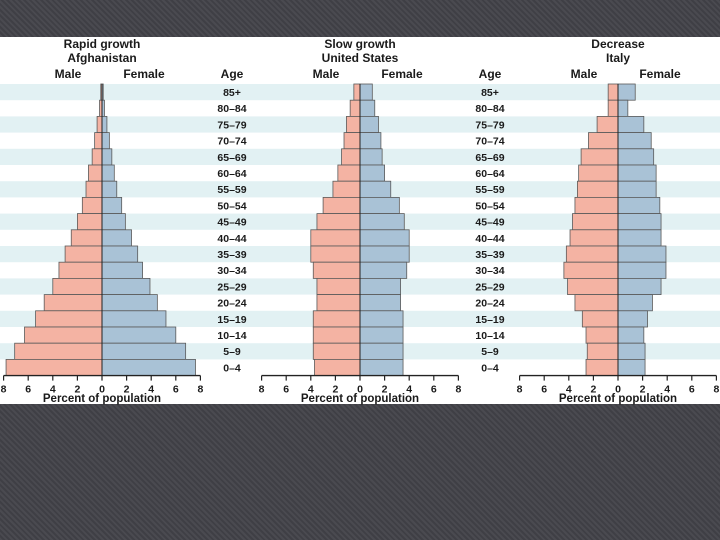  What do you see at coordinates (489, 109) in the screenshot?
I see `age-label: 80–84` at bounding box center [489, 109].